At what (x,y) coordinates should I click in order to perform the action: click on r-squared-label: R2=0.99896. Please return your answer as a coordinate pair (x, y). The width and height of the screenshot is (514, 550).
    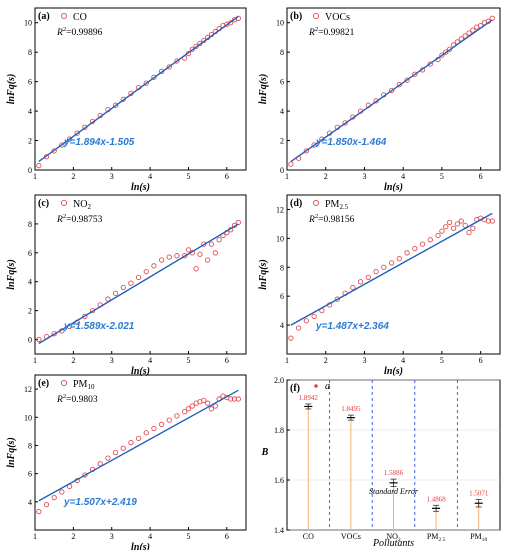
    Looking at the image, I should click on (79, 32).